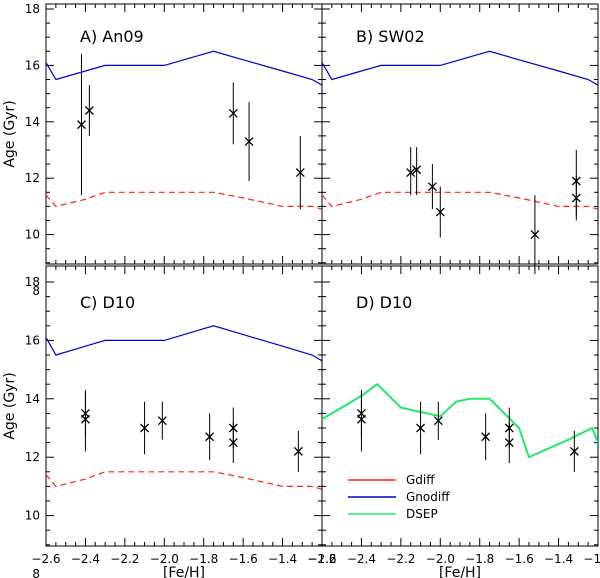  What do you see at coordinates (107, 302) in the screenshot?
I see `panel-label: C) D10` at bounding box center [107, 302].